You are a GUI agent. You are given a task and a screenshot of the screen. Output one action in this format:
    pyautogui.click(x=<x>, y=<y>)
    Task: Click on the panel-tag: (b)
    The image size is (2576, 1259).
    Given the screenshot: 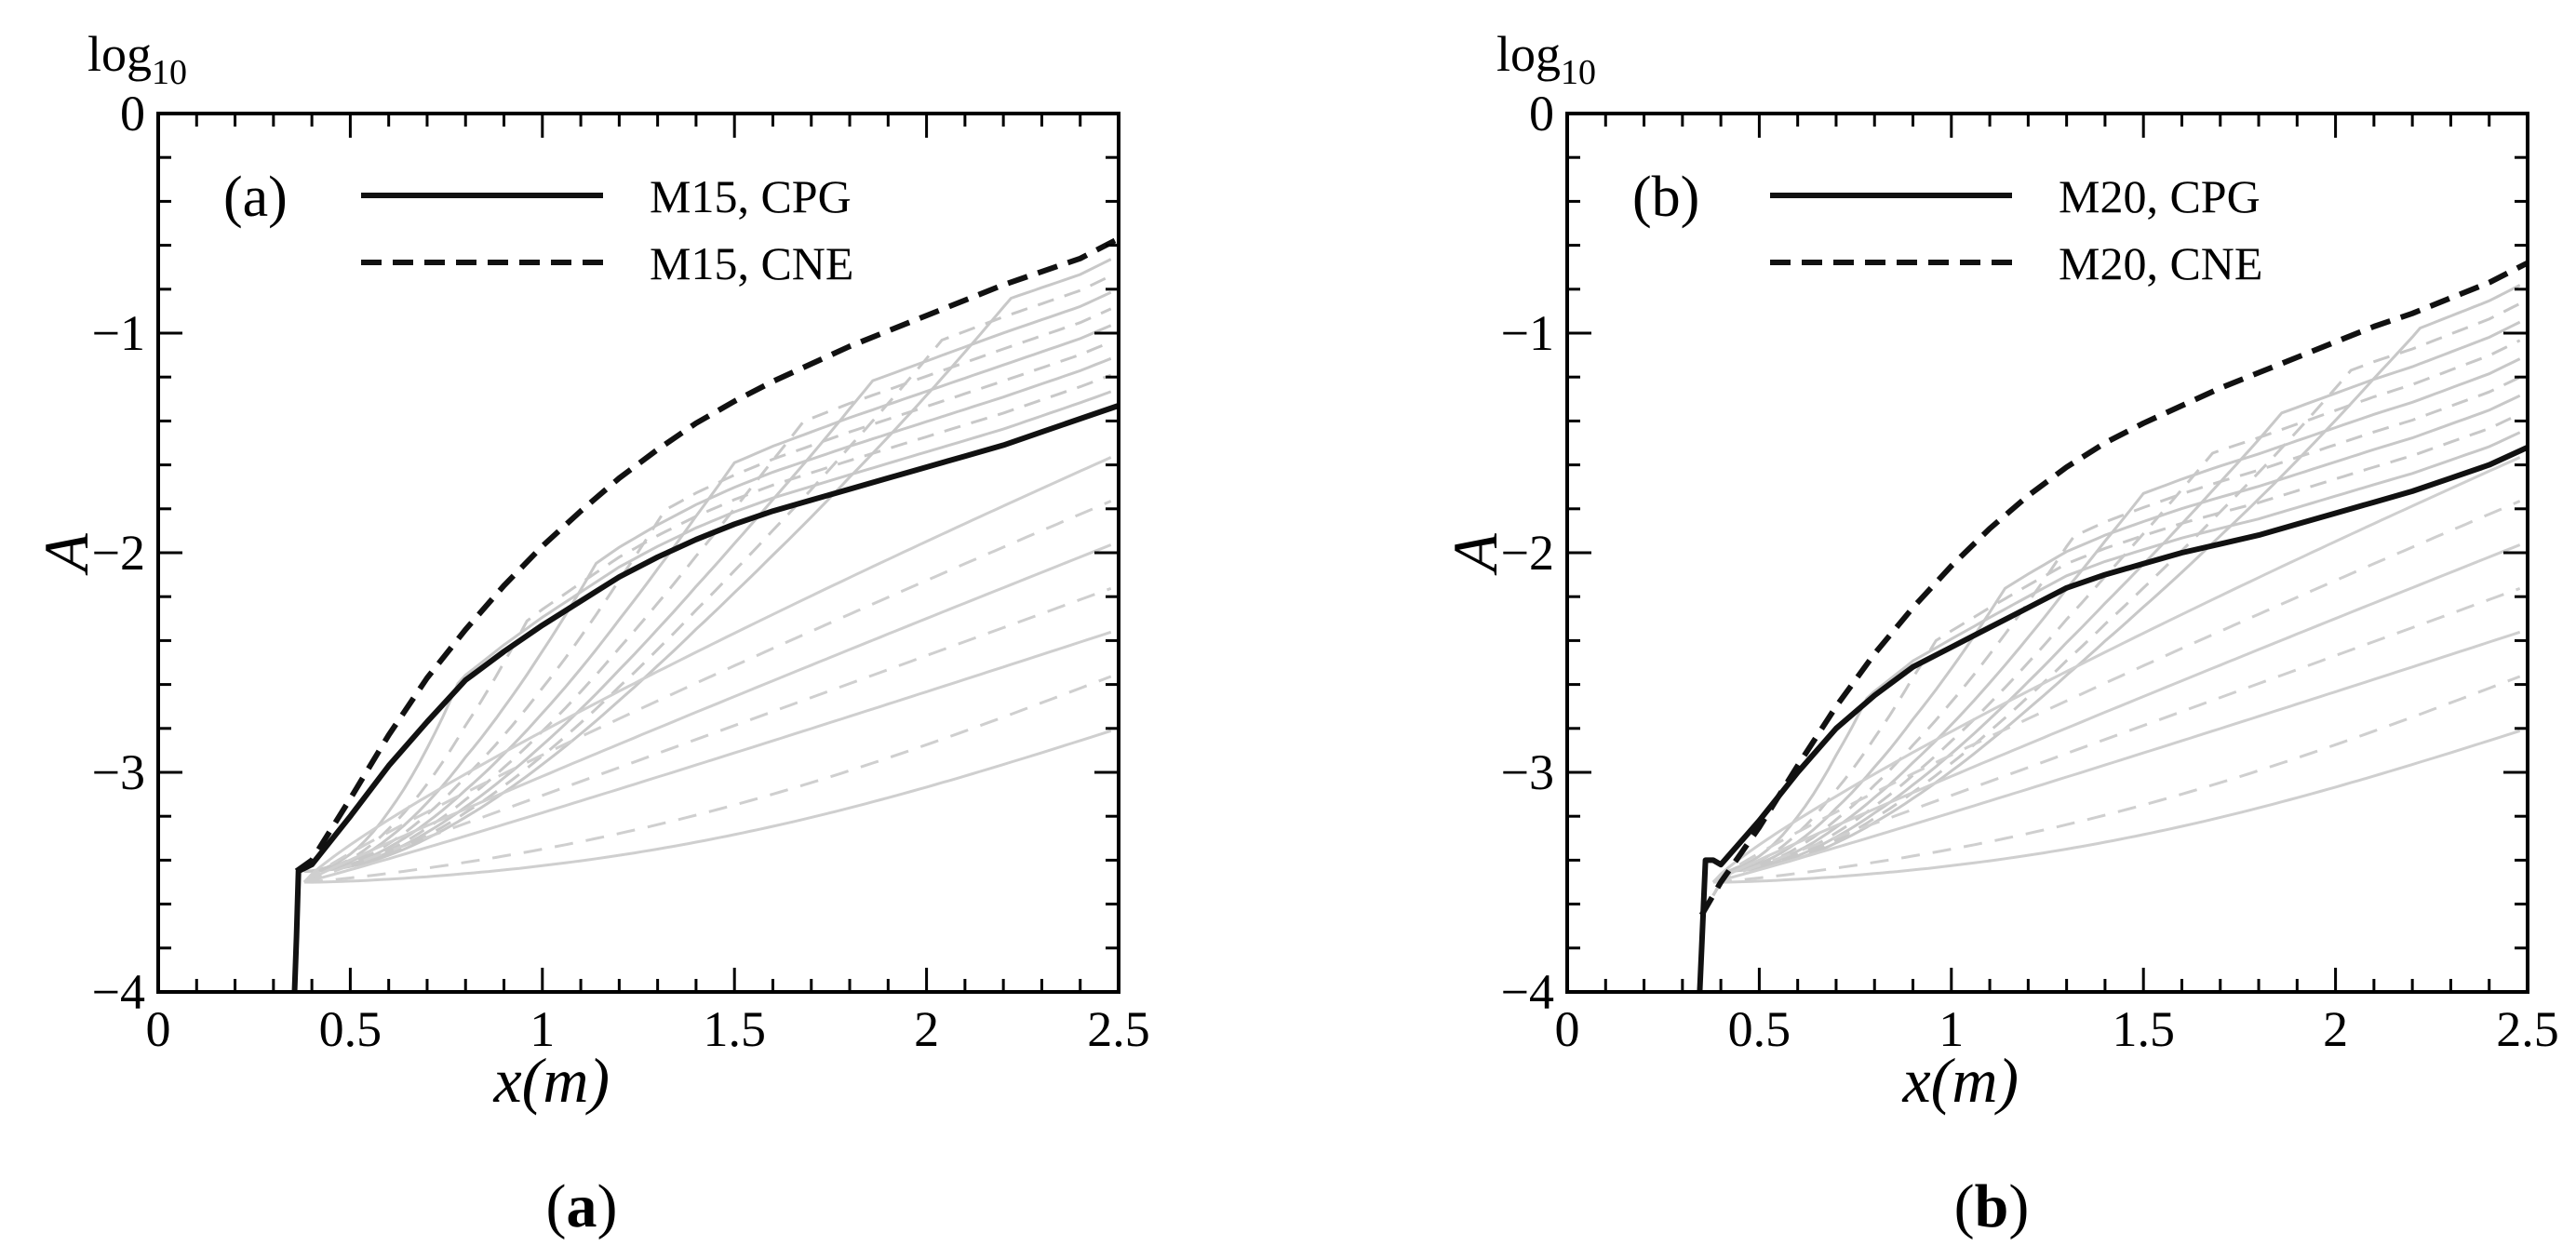 What is the action you would take?
    pyautogui.click(x=1665, y=197)
    